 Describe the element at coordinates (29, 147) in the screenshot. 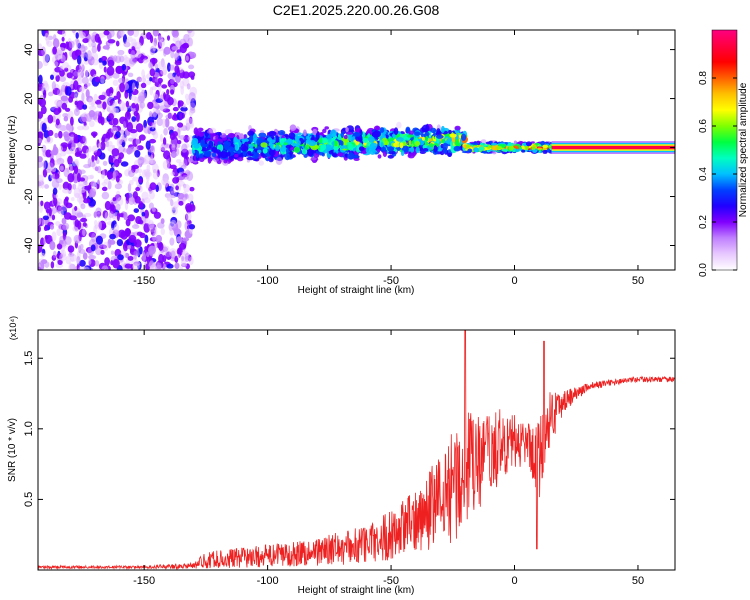

I see `spectrogram-y-tick-label: 0` at that location.